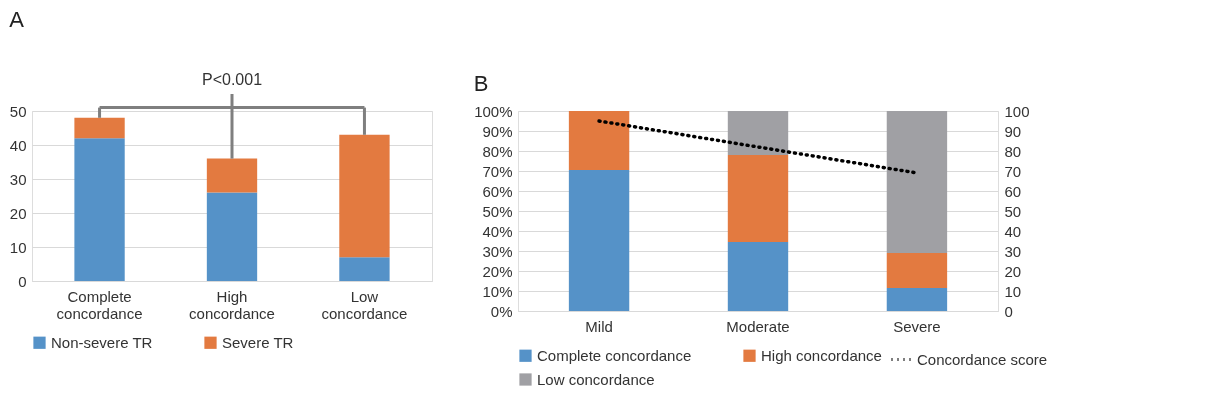  What do you see at coordinates (821, 355) in the screenshot?
I see `legend-label: High concordance` at bounding box center [821, 355].